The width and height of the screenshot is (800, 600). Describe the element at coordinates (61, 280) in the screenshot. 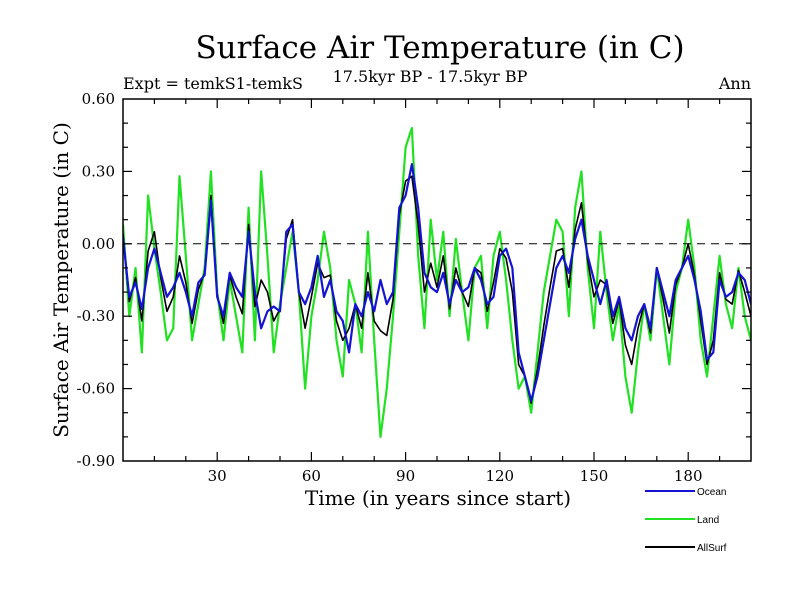

I see `y-axis-label: Surface Air Temperature (in C)` at that location.